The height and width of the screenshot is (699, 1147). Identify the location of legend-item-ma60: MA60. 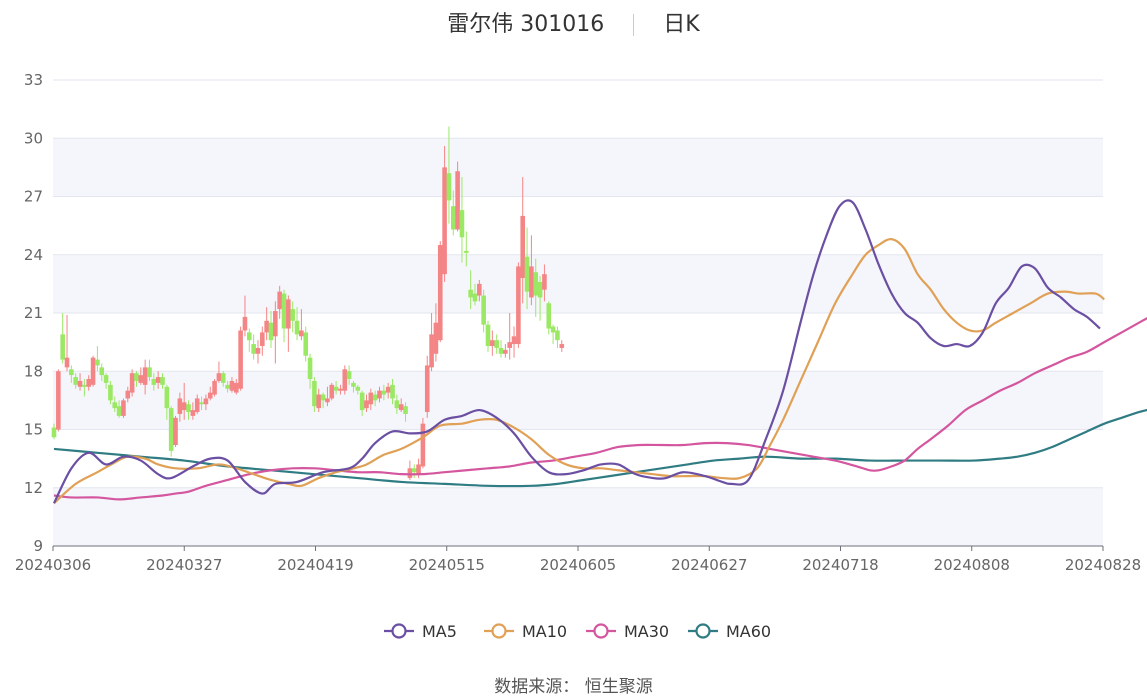
(729, 631).